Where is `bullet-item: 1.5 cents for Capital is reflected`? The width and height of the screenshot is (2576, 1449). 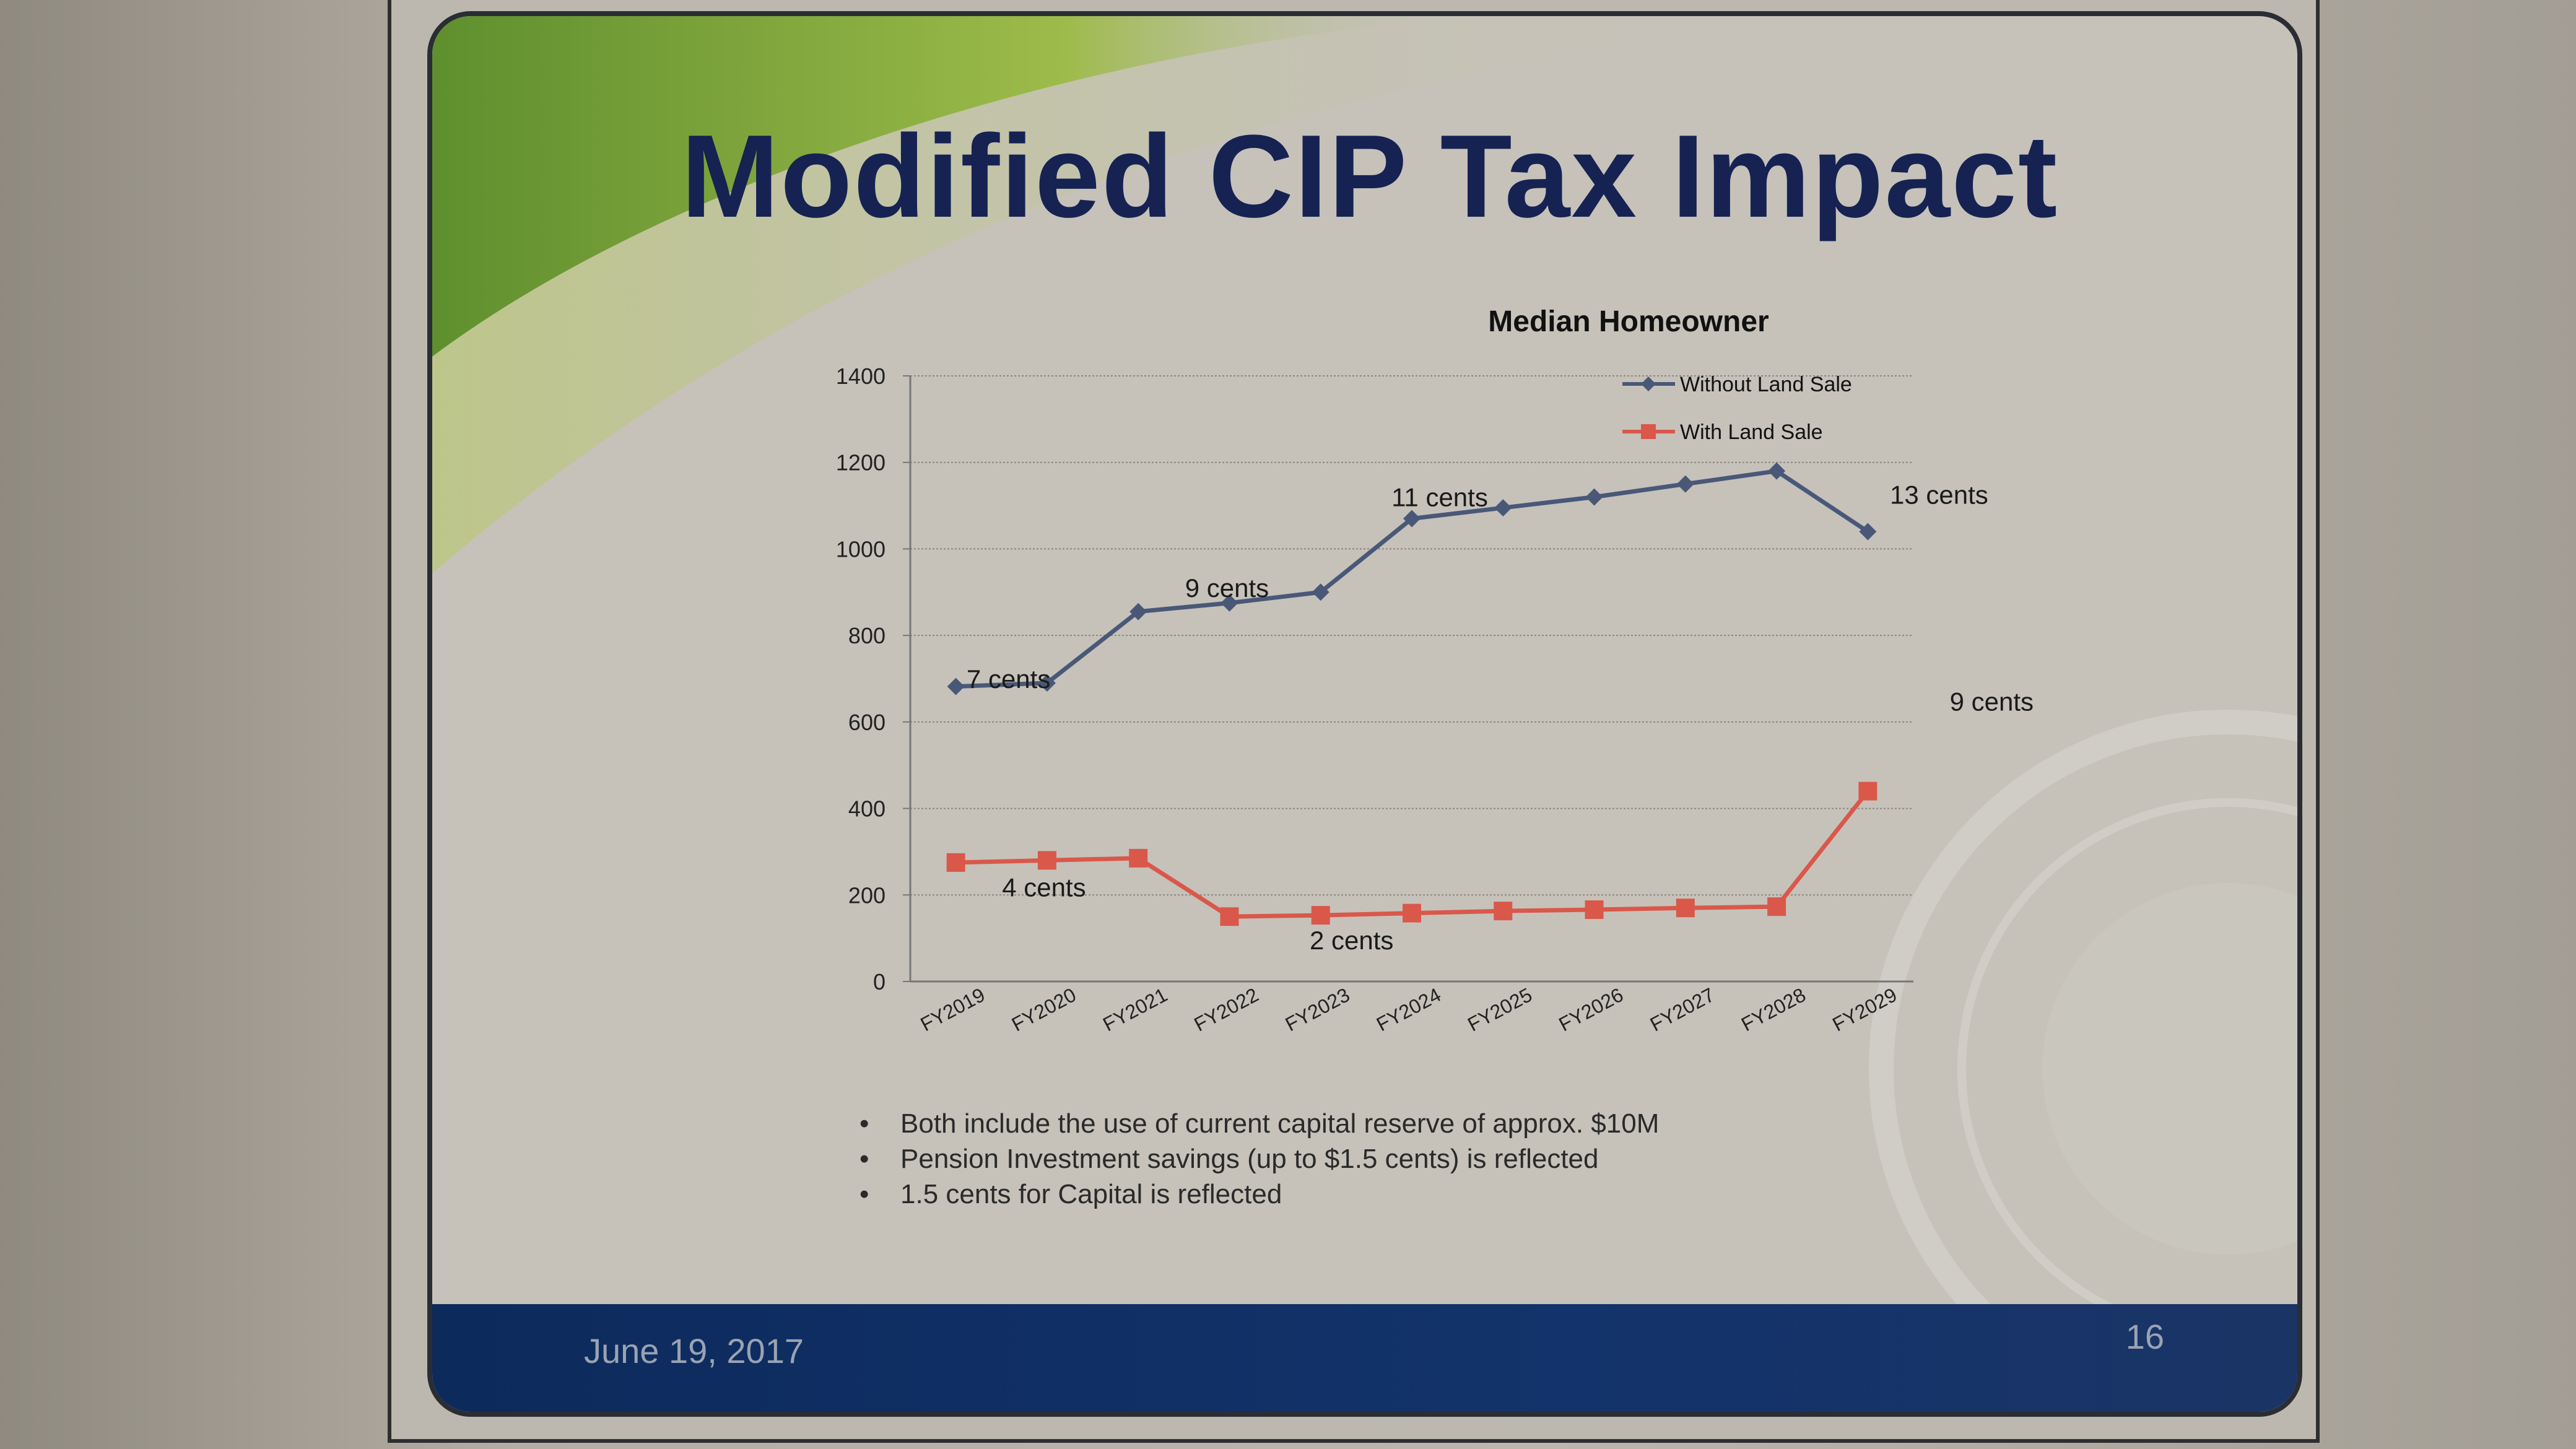
bullet-item: 1.5 cents for Capital is reflected is located at coordinates (1571, 1194).